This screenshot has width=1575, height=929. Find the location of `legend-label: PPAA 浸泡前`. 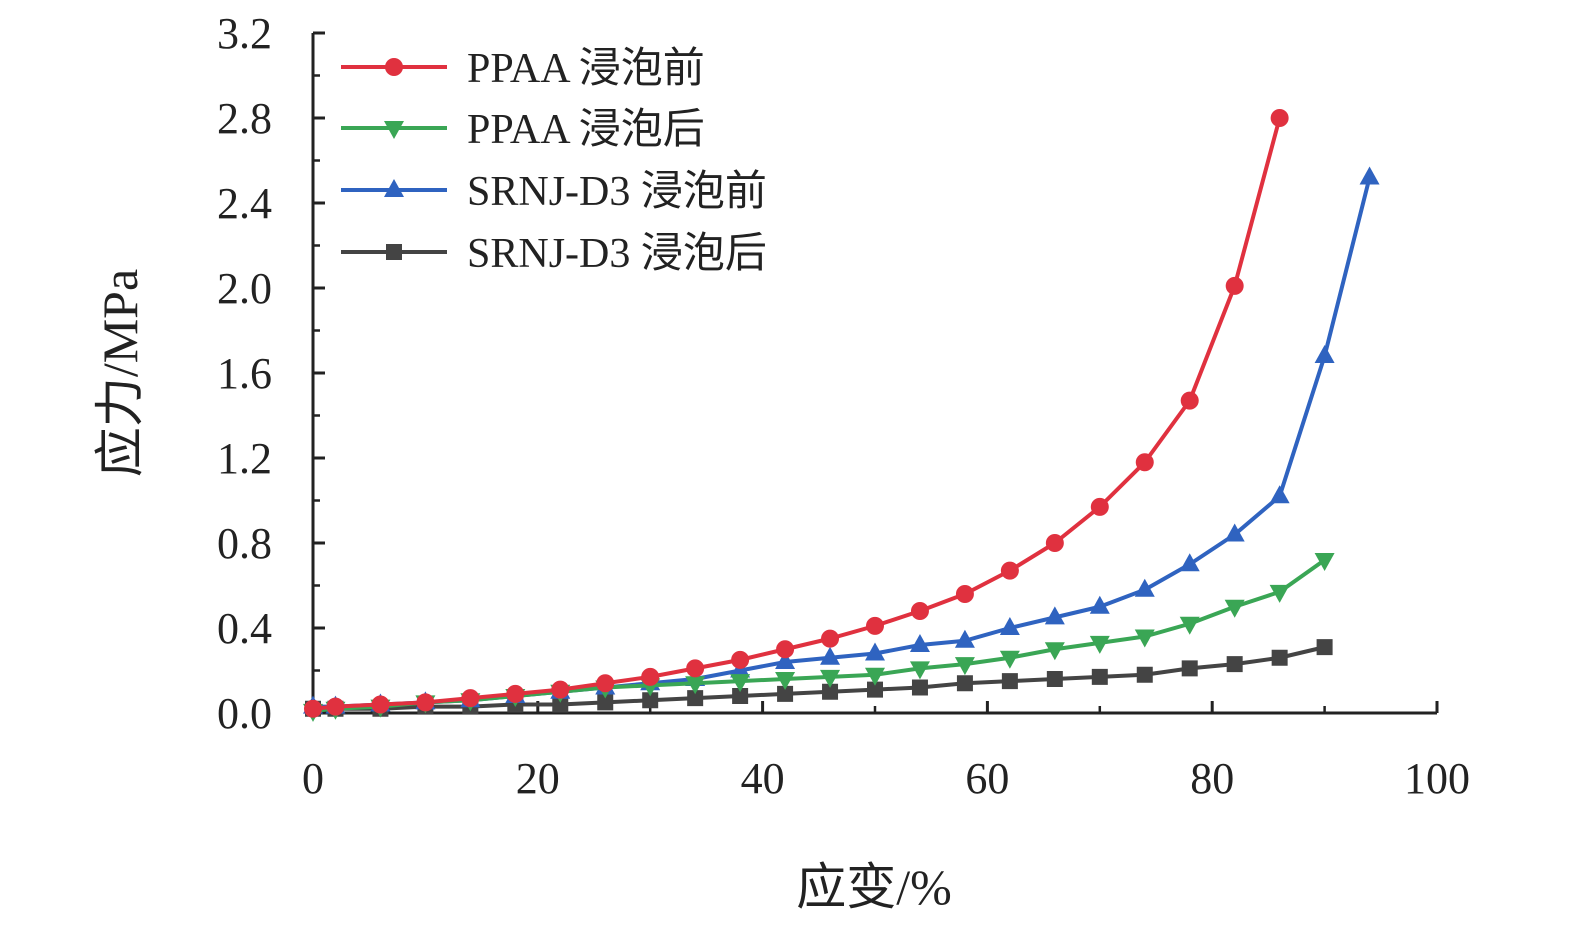

legend-label: PPAA 浸泡前 is located at coordinates (586, 69).